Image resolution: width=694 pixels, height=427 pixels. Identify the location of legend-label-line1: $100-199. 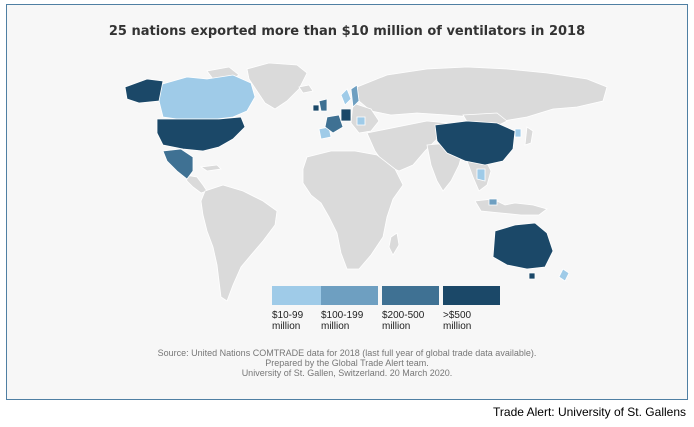
(342, 315).